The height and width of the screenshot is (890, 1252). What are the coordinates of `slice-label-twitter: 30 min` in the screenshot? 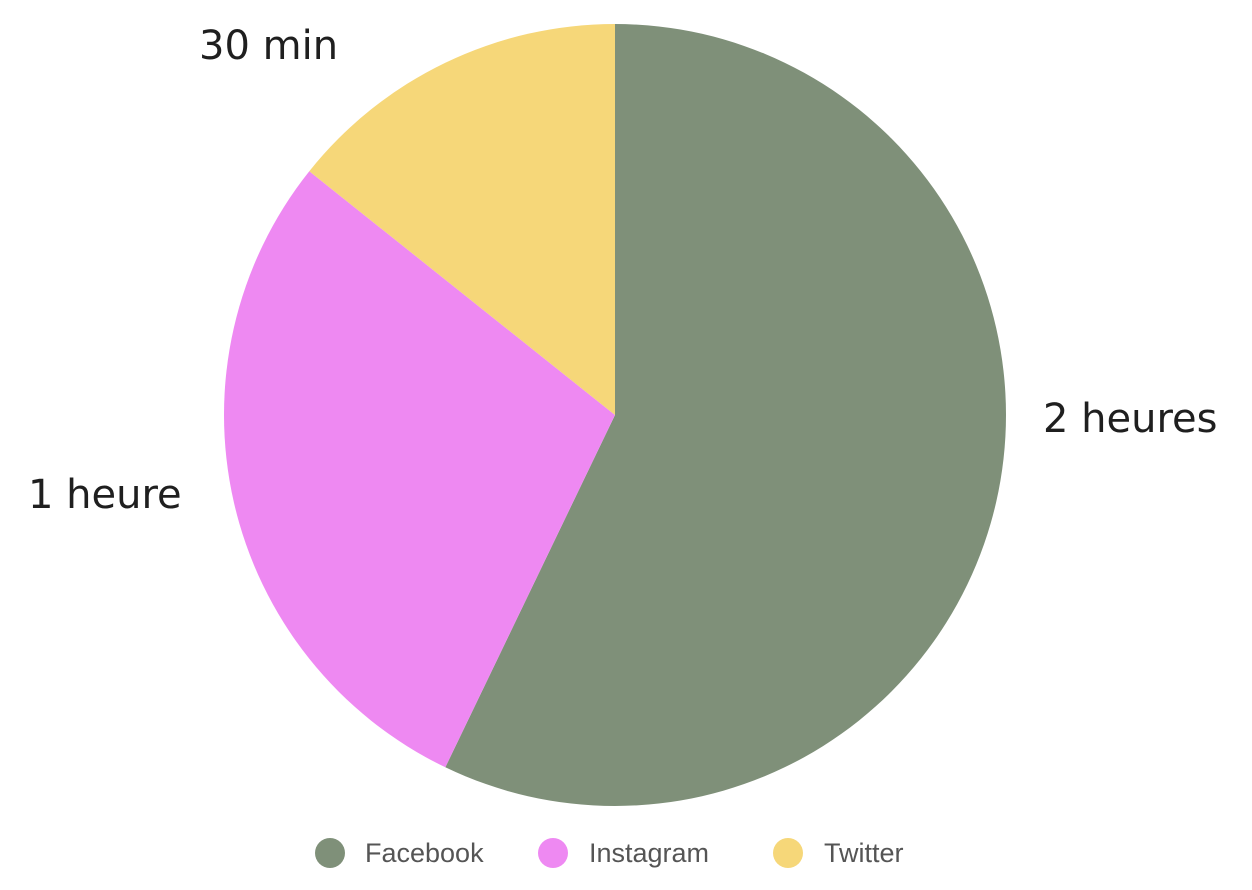 It's located at (268, 46).